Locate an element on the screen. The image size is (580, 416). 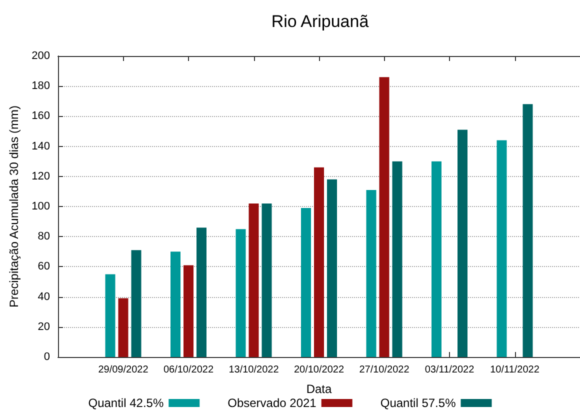
y-tick-label: 180 is located at coordinates (41, 86).